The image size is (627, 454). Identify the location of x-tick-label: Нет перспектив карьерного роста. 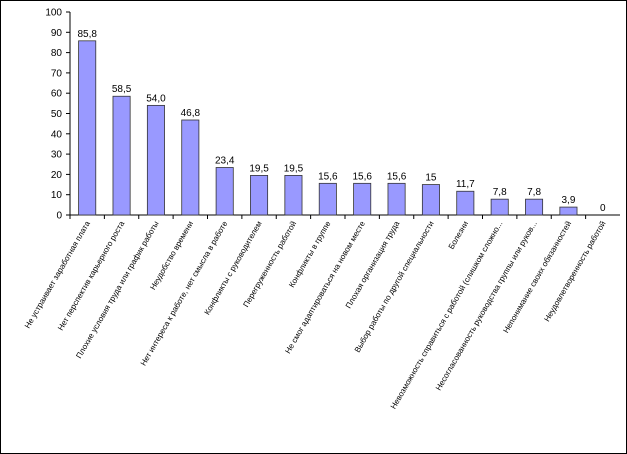
(91, 275).